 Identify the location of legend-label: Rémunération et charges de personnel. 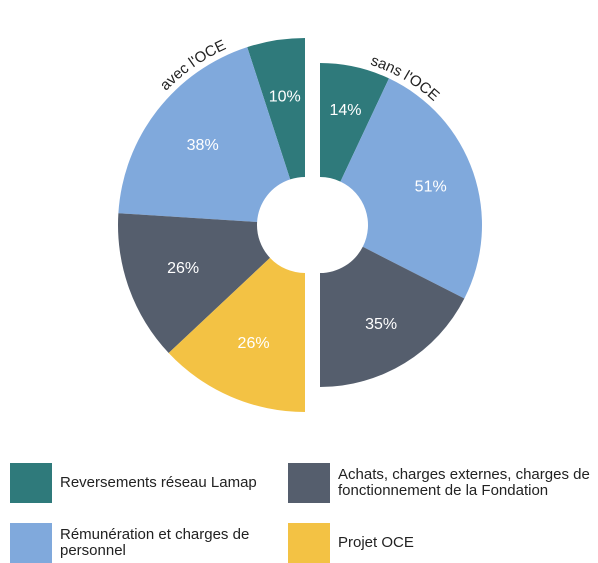
(155, 542).